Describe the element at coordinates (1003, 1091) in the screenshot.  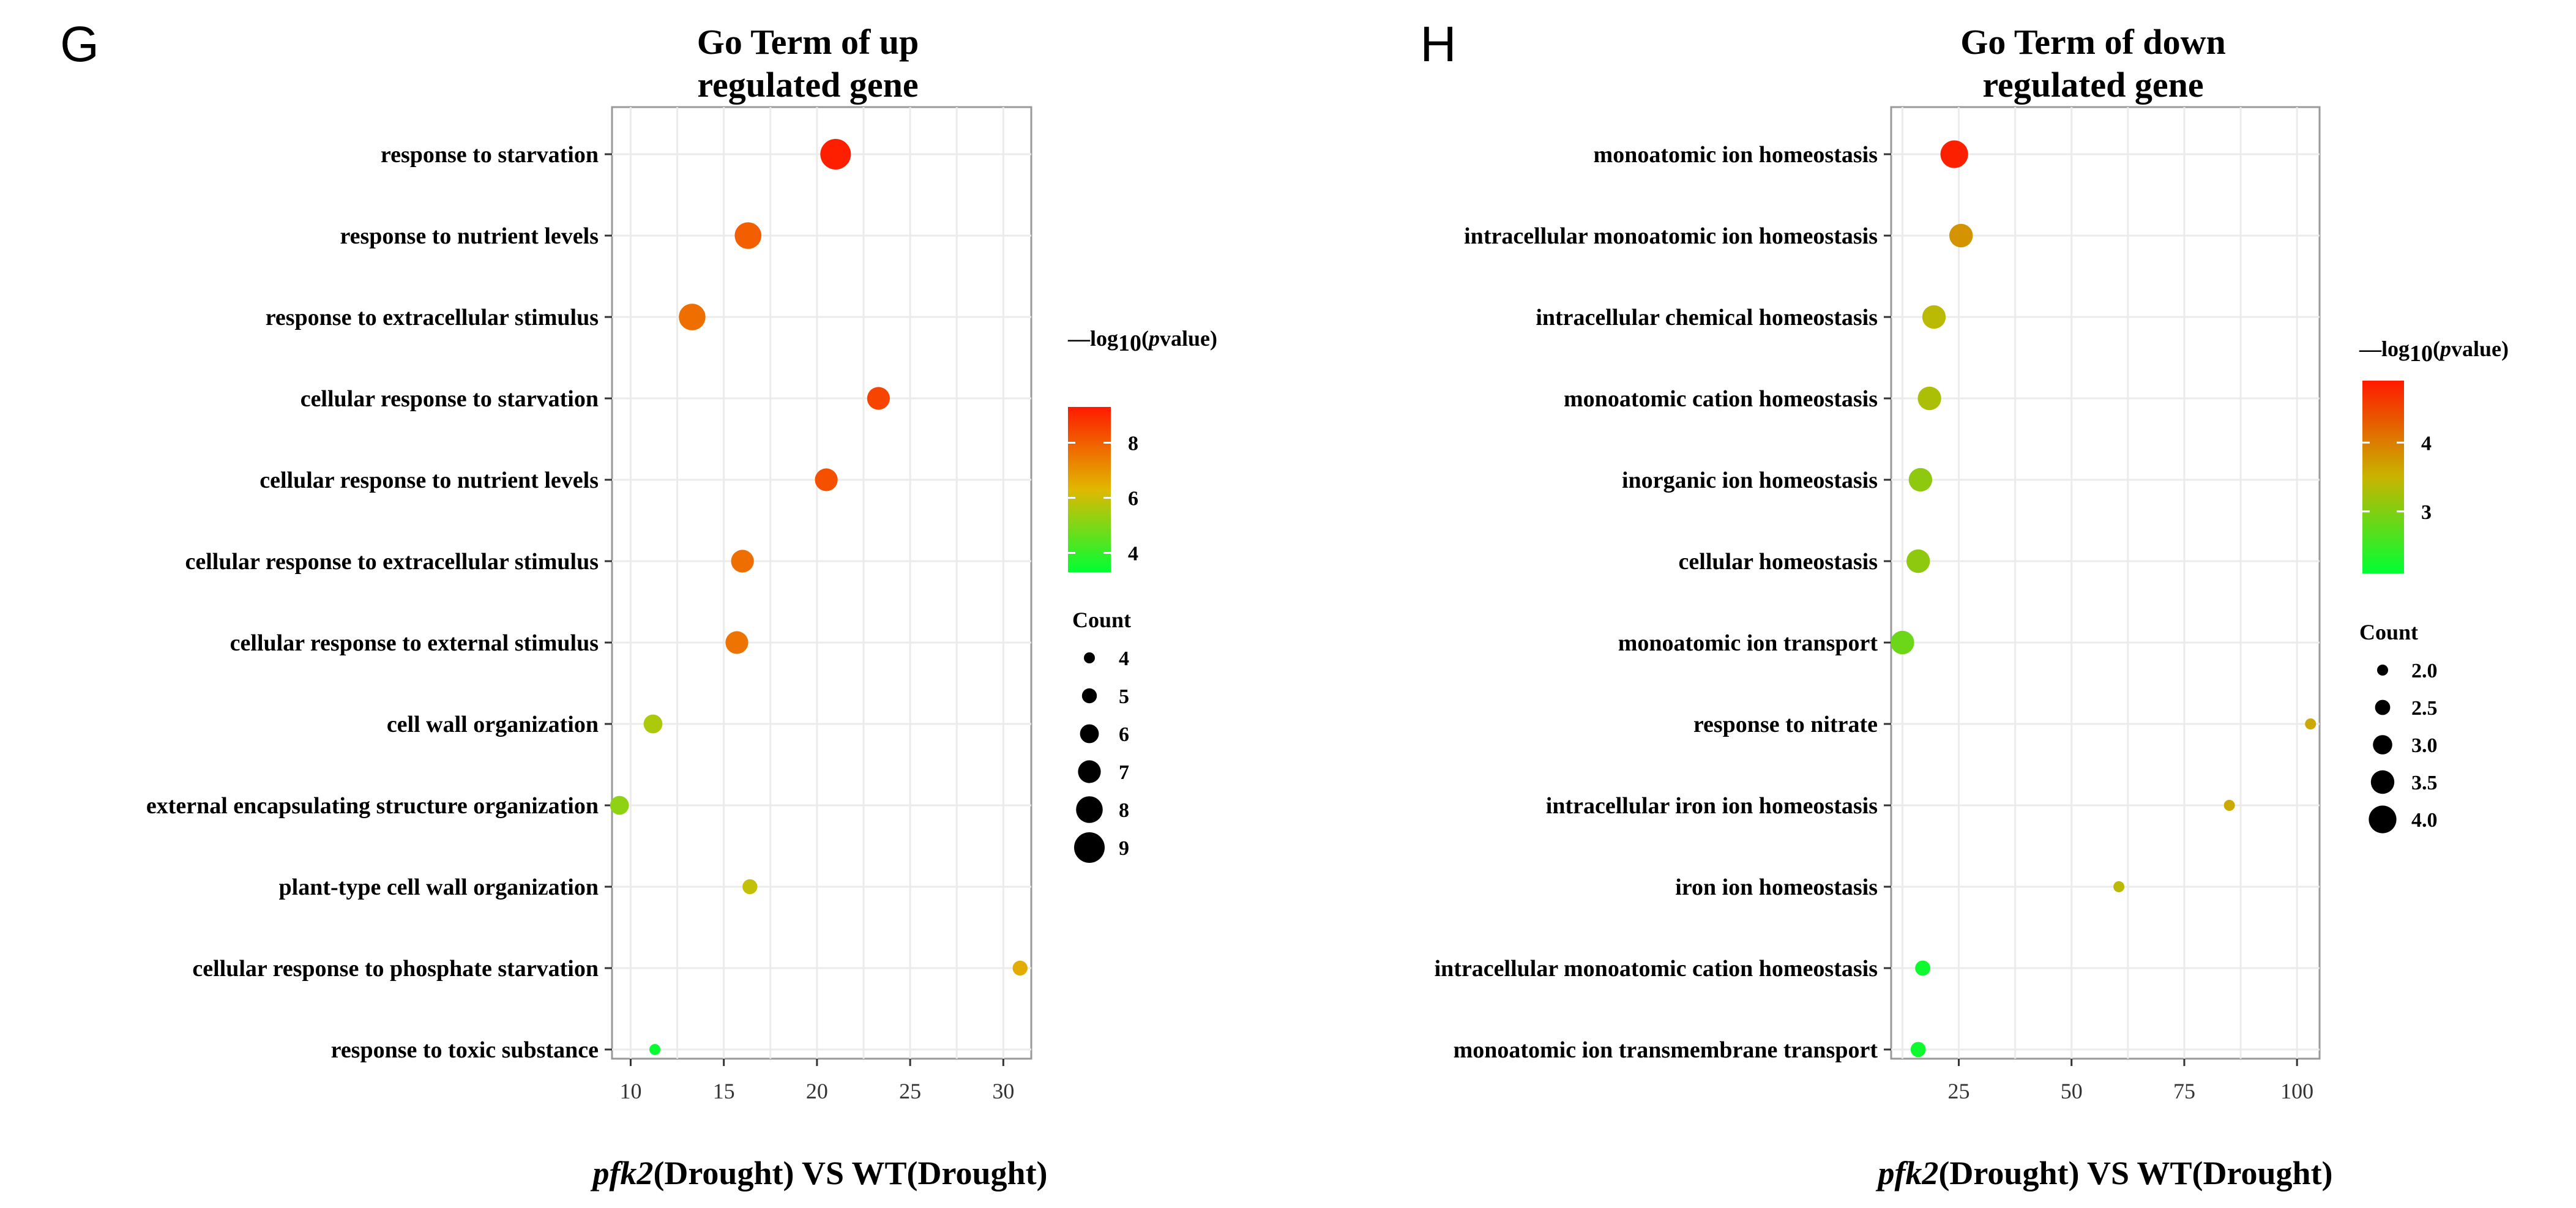
I see `x-tick-label: 30` at that location.